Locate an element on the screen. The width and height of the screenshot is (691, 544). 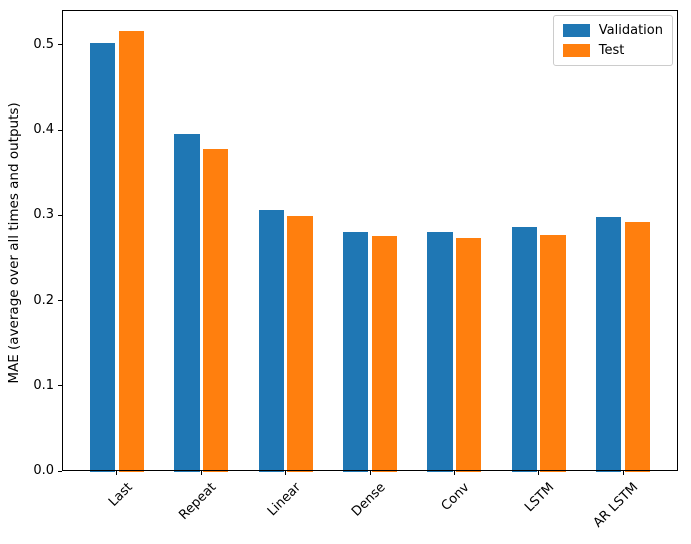
bar-test-linear is located at coordinates (300, 344).